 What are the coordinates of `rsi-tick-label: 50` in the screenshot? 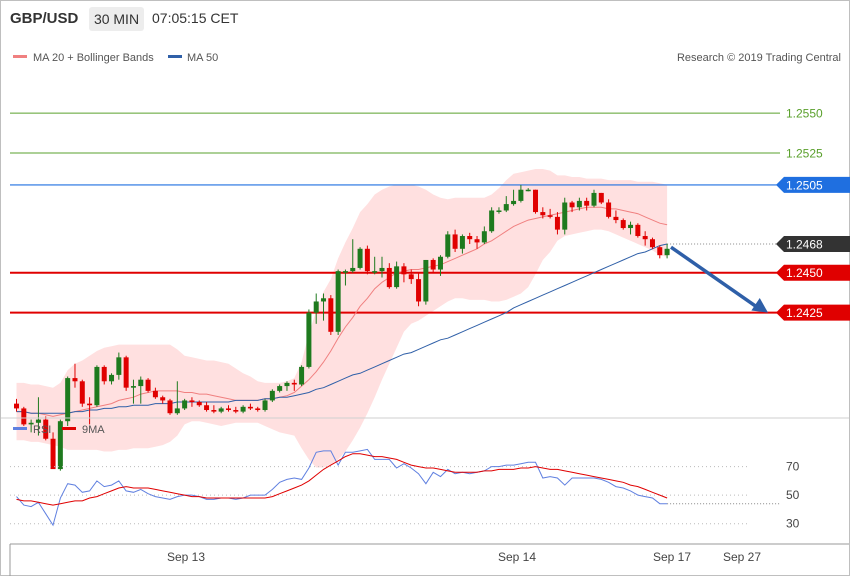 It's located at (793, 495).